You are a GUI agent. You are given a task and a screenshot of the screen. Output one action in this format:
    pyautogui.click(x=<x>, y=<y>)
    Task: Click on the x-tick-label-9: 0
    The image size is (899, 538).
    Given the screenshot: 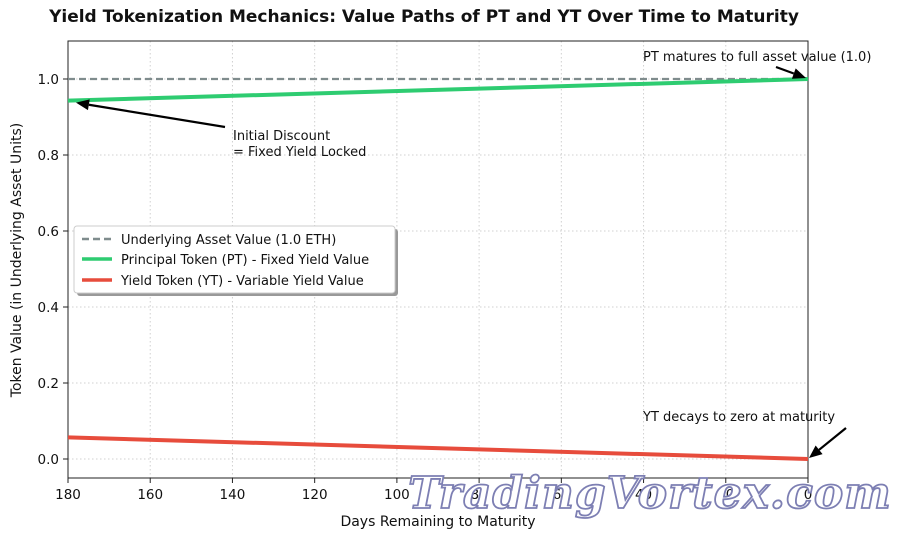 What is the action you would take?
    pyautogui.click(x=808, y=495)
    